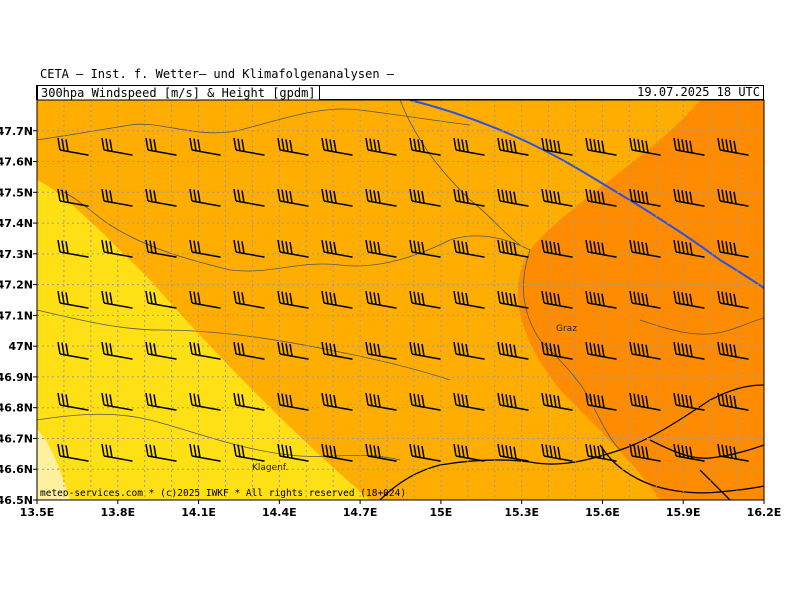 The image size is (800, 600). I want to click on y-tick-label: 46.8N, so click(16, 408).